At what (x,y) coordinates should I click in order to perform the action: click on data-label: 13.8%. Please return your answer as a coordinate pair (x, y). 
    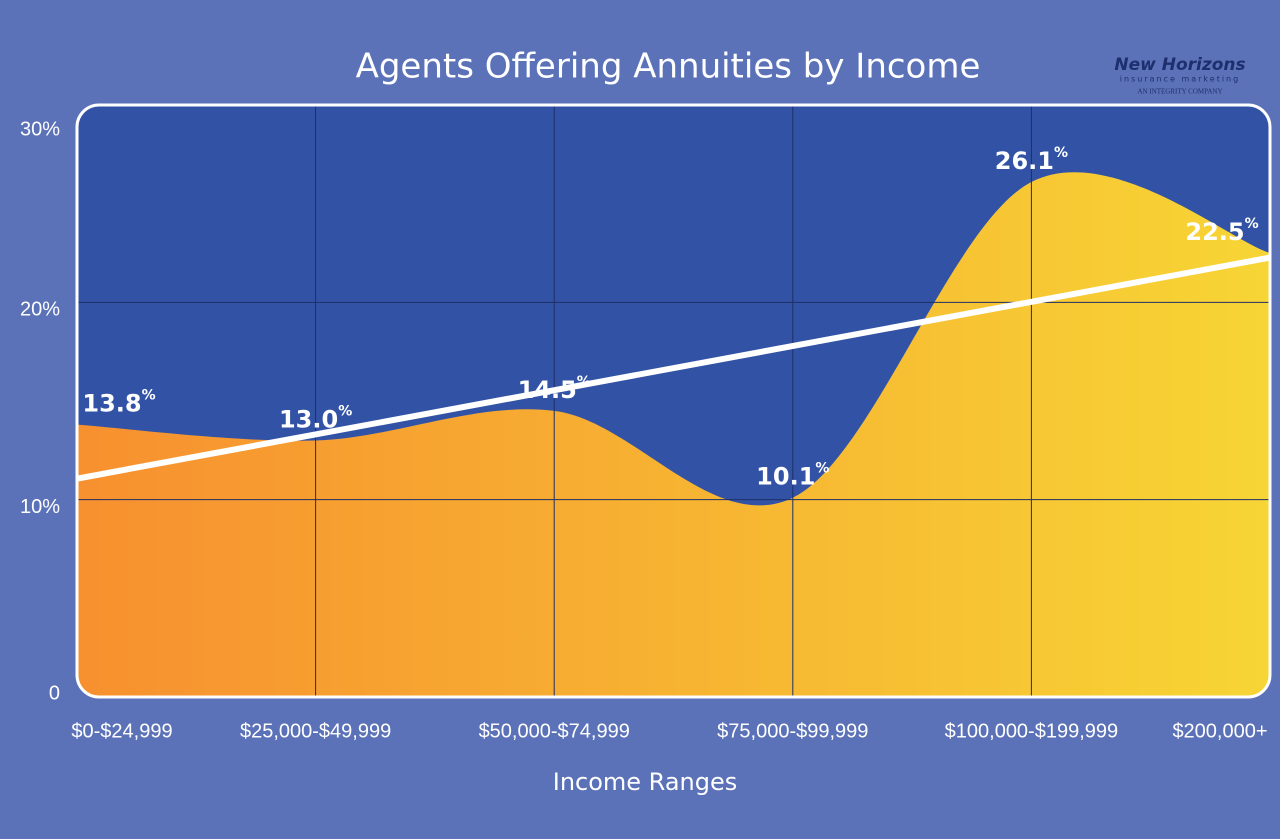
    Looking at the image, I should click on (118, 403).